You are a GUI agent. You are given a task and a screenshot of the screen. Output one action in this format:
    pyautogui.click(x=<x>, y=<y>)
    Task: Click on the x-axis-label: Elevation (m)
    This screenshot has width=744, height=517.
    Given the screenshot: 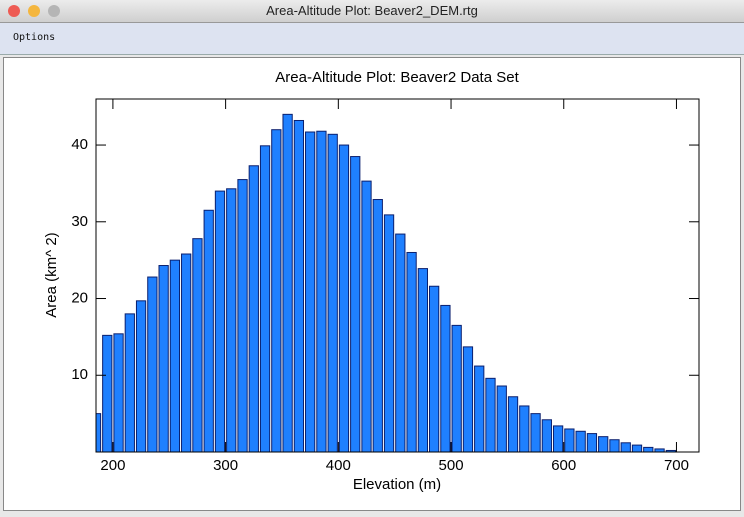 What is the action you would take?
    pyautogui.click(x=397, y=484)
    